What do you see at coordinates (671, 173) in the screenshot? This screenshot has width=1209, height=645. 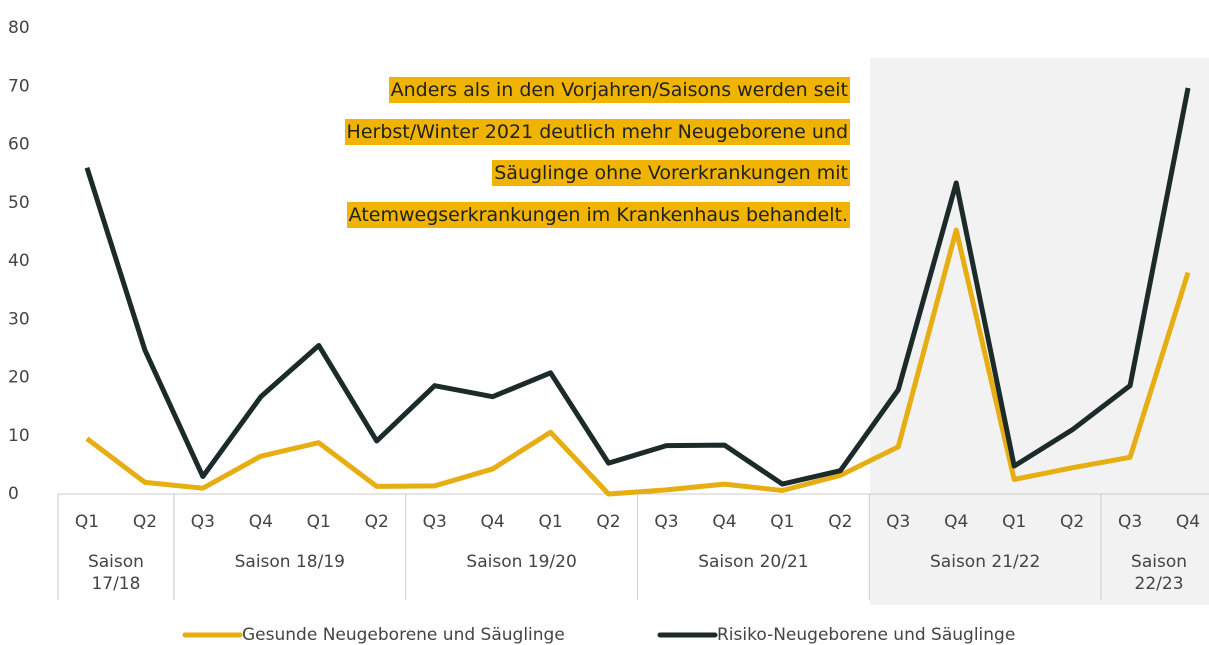 I see `annotation-text: Säuglinge ohne Vorerkrankungen mit` at bounding box center [671, 173].